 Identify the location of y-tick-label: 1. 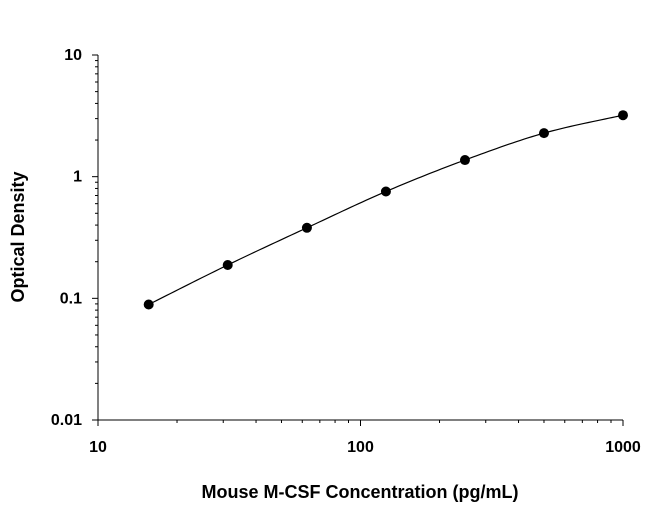
(77, 177).